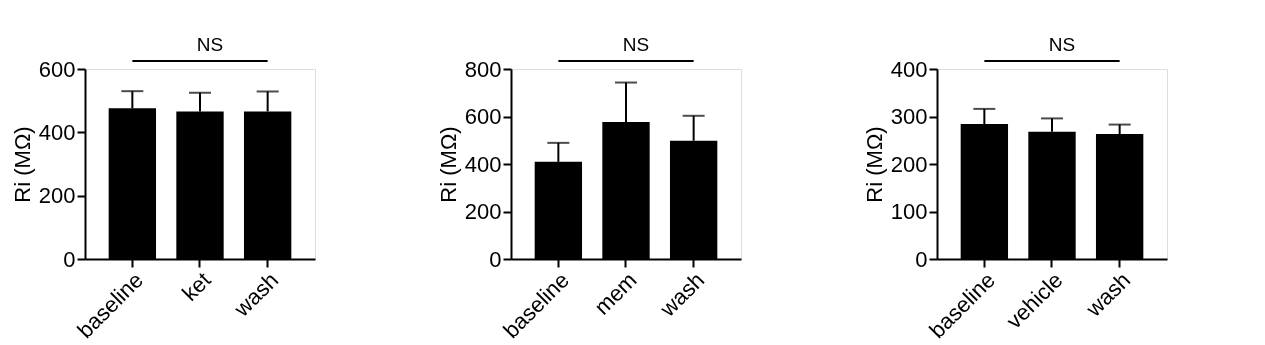  Describe the element at coordinates (483, 69) in the screenshot. I see `y-tick-label: 800` at that location.